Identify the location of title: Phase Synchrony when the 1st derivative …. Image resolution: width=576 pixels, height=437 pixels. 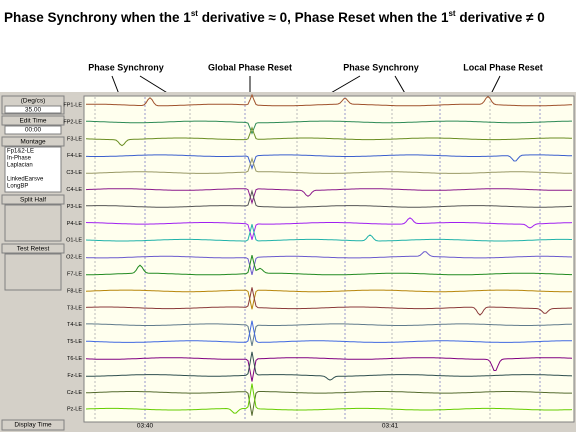
(274, 16).